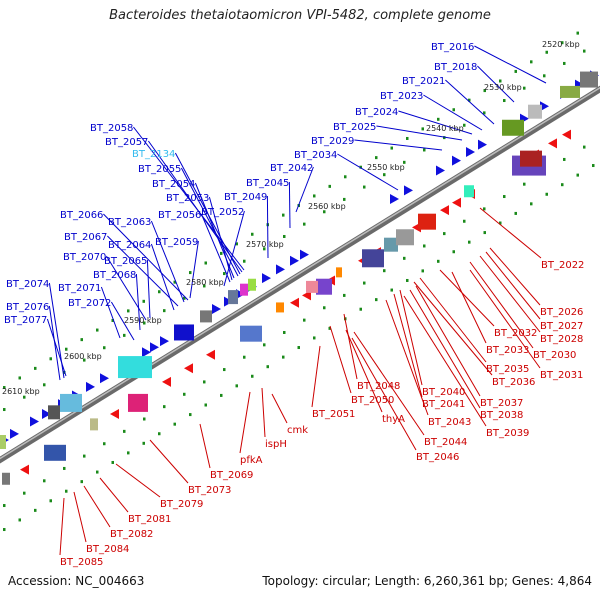 The height and width of the screenshot is (600, 600). What do you see at coordinates (114, 275) in the screenshot?
I see `forward-gene-label: BT_2068` at bounding box center [114, 275].